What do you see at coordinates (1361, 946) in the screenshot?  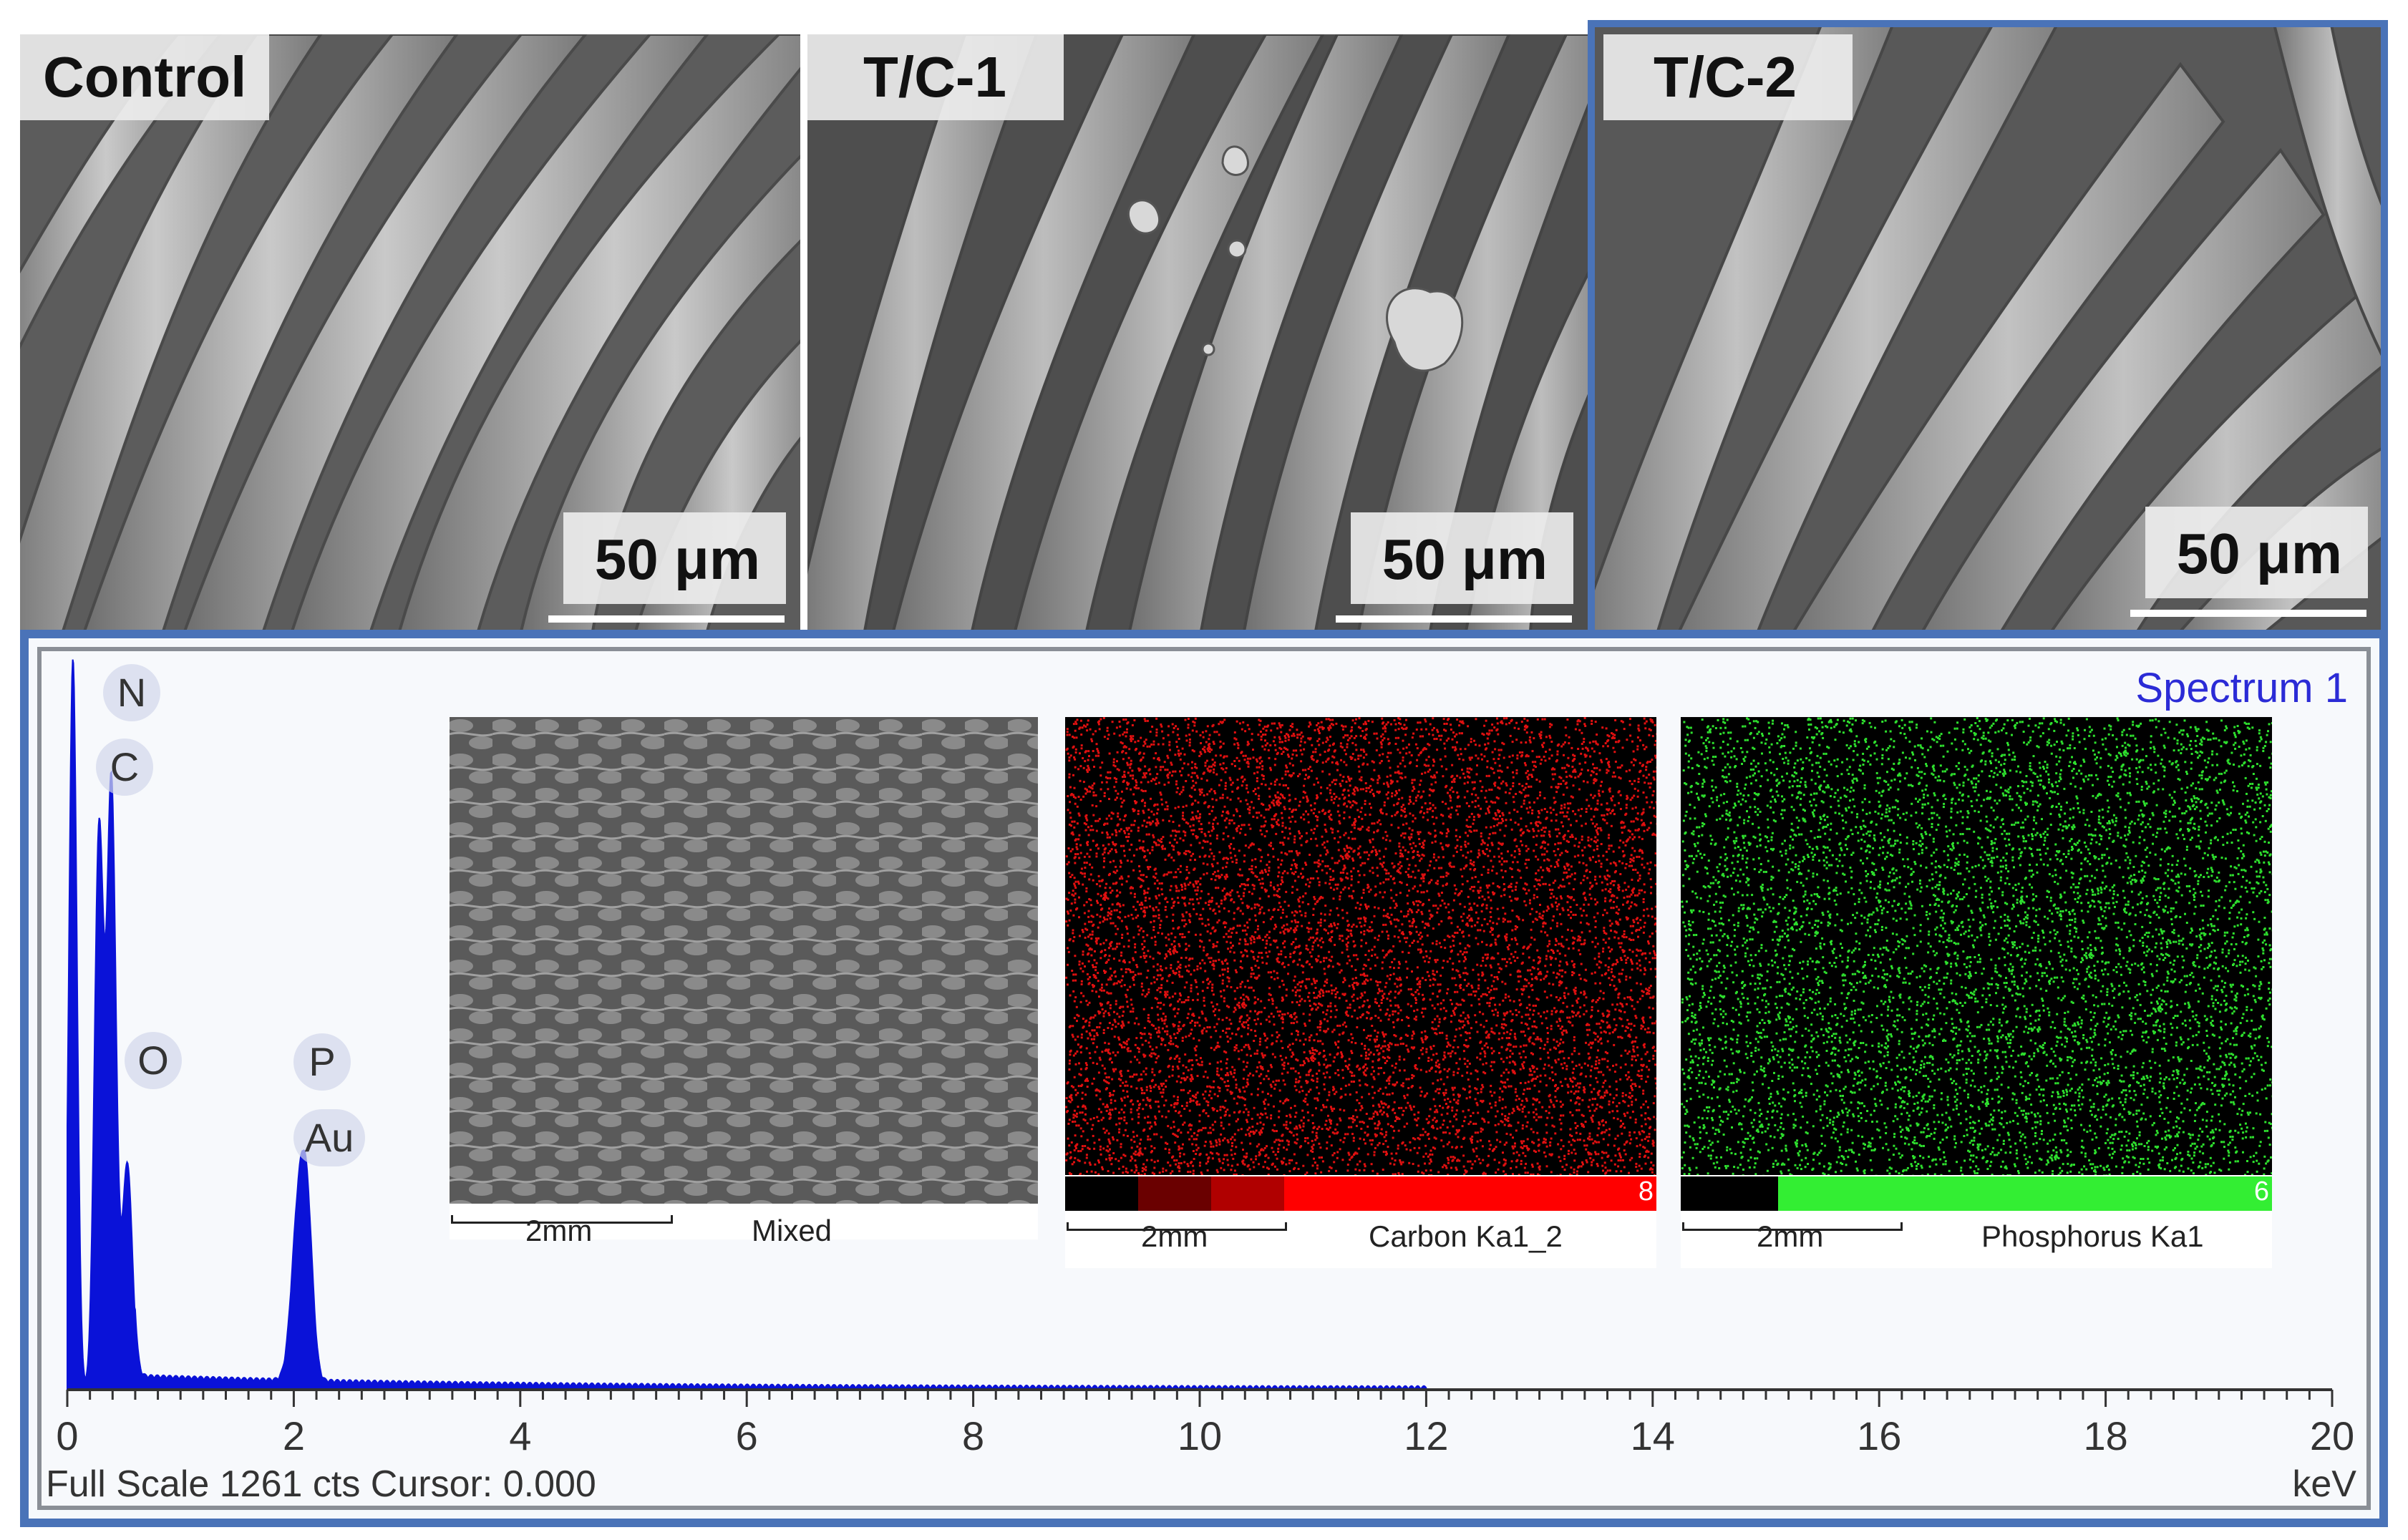 I see `carbon-map-image` at bounding box center [1361, 946].